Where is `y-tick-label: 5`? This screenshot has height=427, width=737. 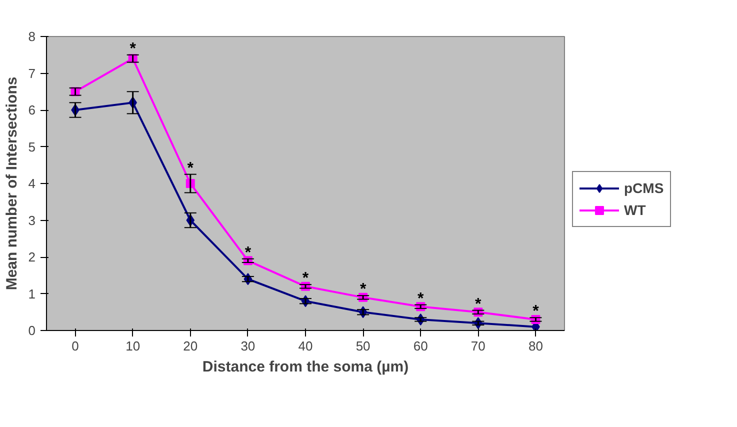
y-tick-label: 5 is located at coordinates (32, 146).